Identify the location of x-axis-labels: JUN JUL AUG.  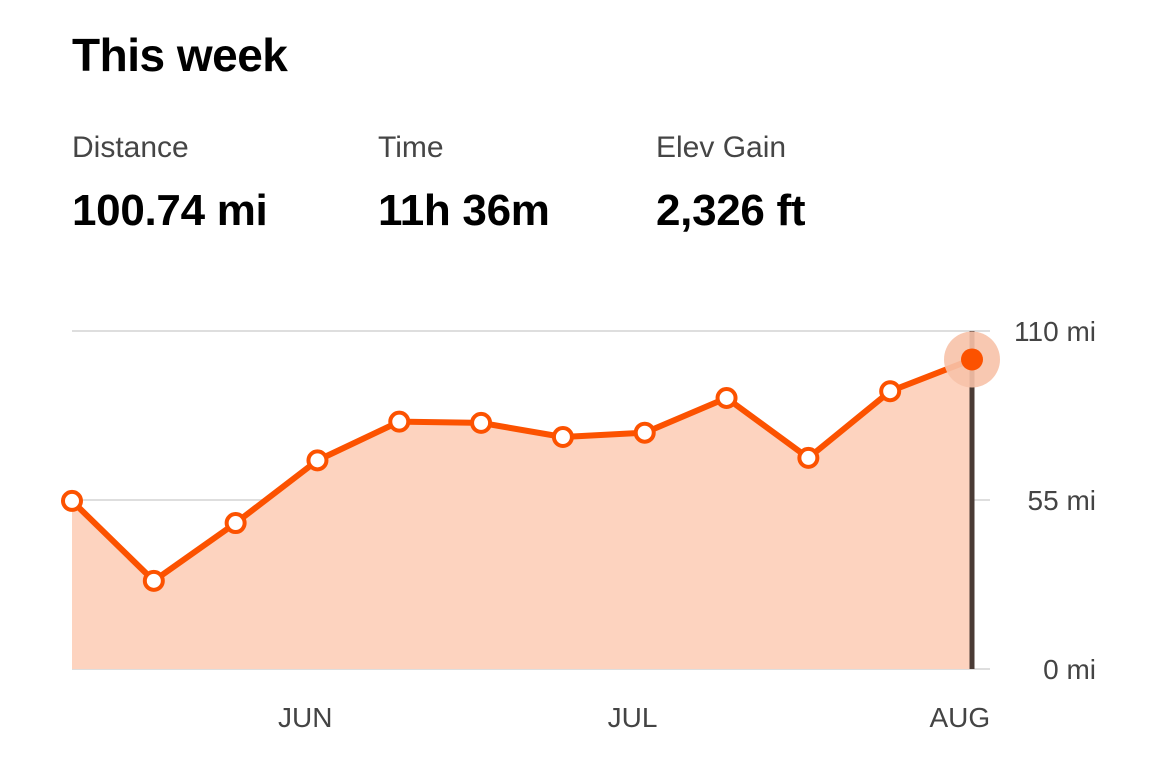
(634, 717).